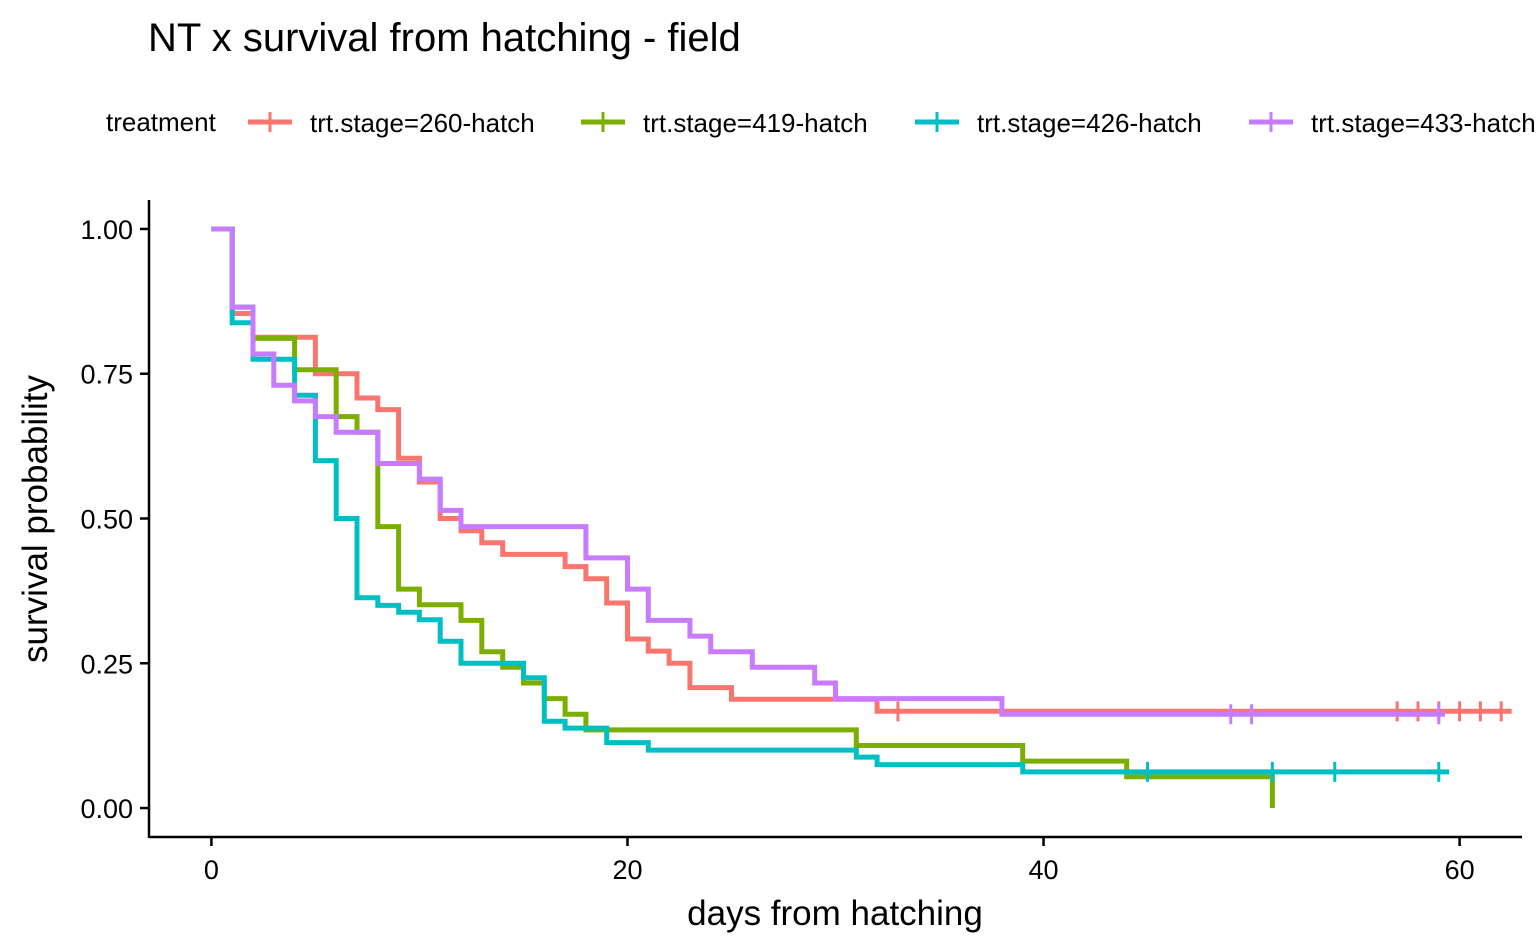 The width and height of the screenshot is (1540, 951). Describe the element at coordinates (1423, 123) in the screenshot. I see `legend-label: trt.stage=433-hatch` at that location.